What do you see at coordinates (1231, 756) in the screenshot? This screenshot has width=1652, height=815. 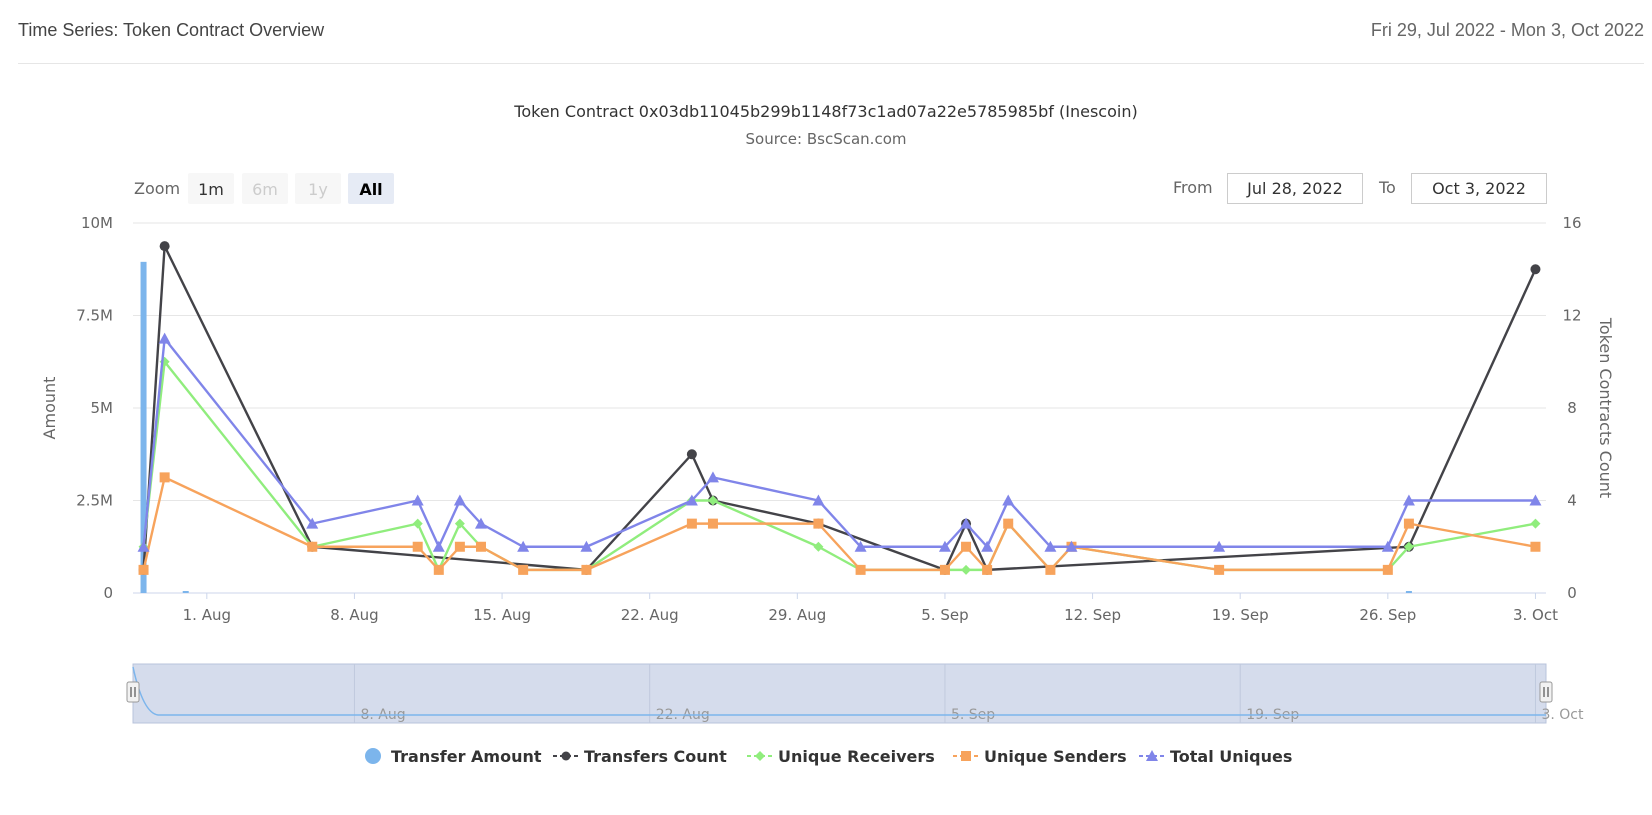 I see `legend-label: Total Uniques` at bounding box center [1231, 756].